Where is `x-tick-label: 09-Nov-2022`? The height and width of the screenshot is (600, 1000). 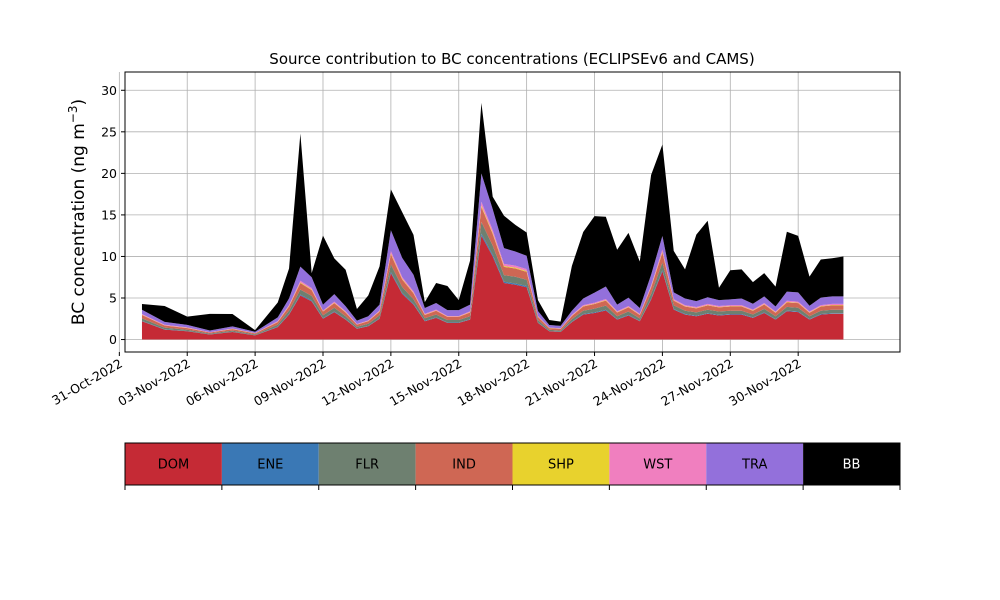 x-tick-label: 09-Nov-2022 is located at coordinates (289, 382).